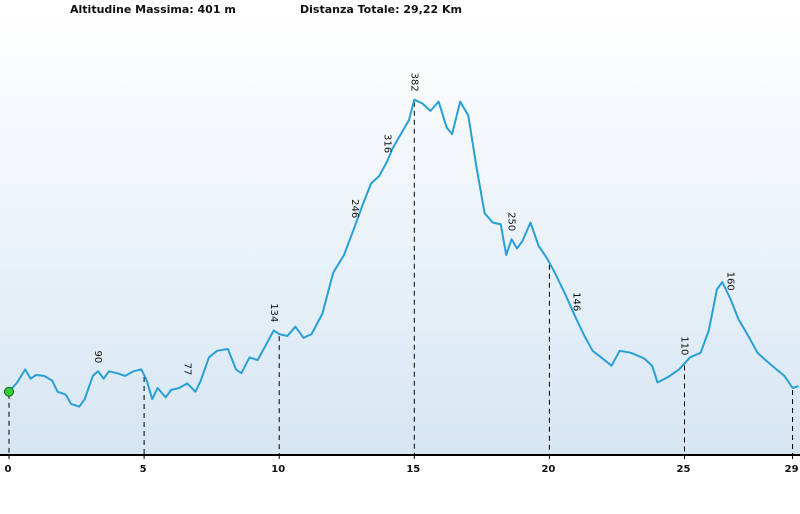  Describe the element at coordinates (548, 469) in the screenshot. I see `x-tick-label-20: 20` at that location.